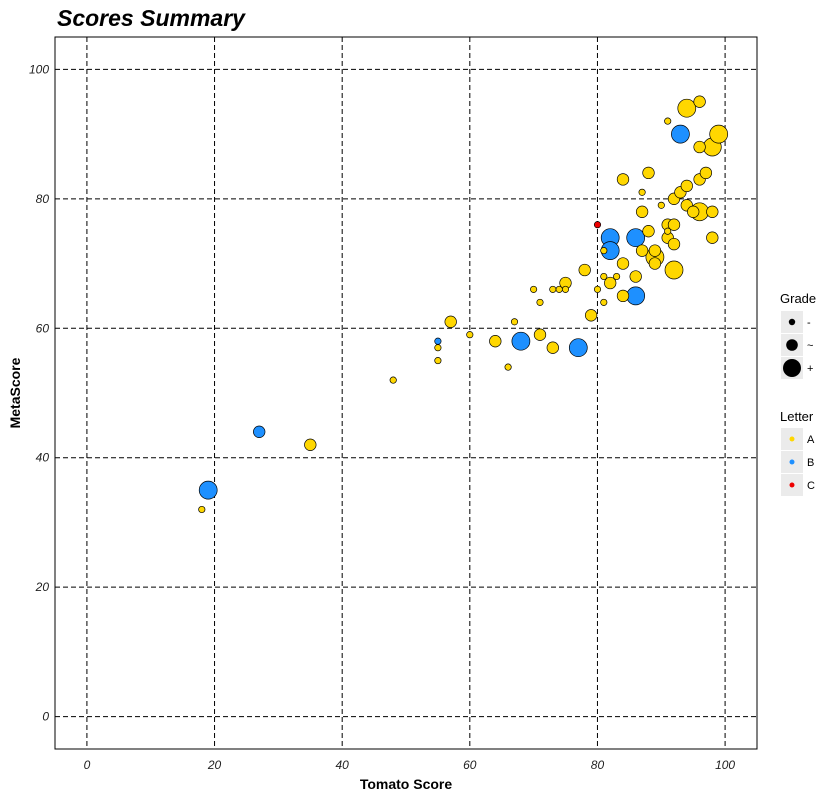 The image size is (835, 796). What do you see at coordinates (406, 784) in the screenshot?
I see `x-axis-title: Tomato Score` at bounding box center [406, 784].